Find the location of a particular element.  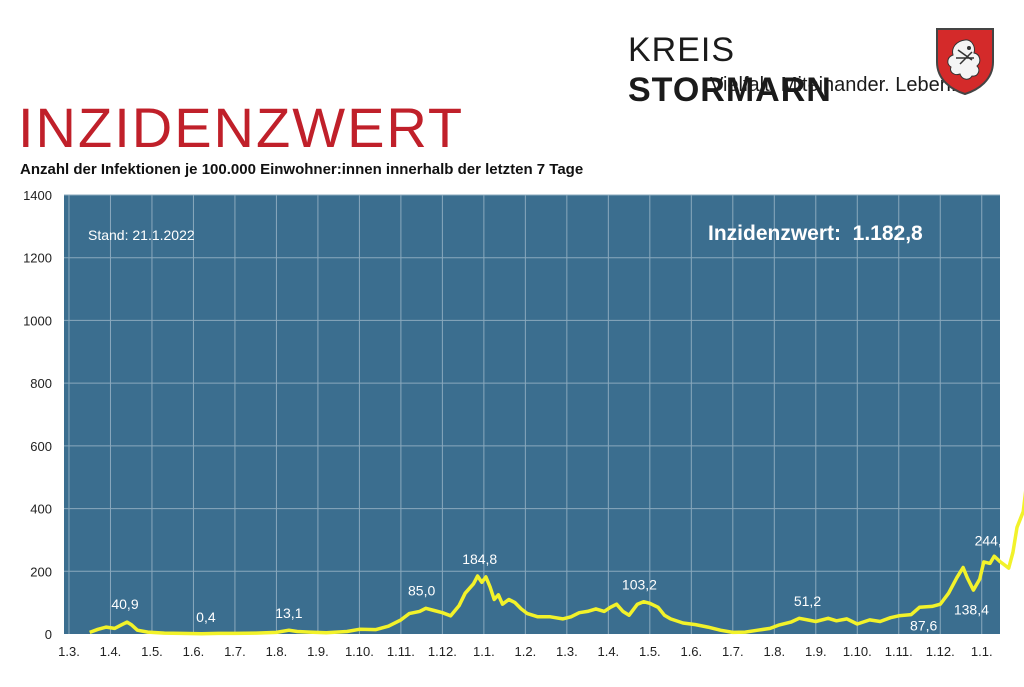

y-tick-label: 1200 is located at coordinates (37, 258).